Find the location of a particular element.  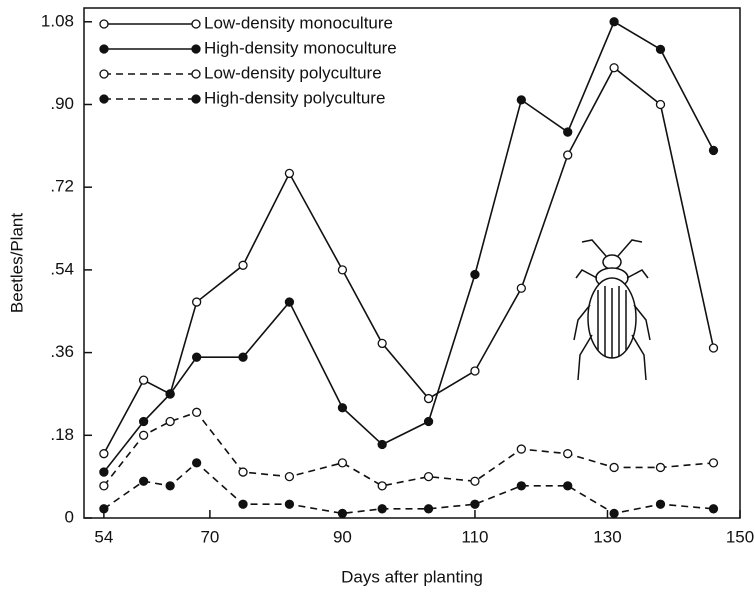

beetle-icon is located at coordinates (612, 310).